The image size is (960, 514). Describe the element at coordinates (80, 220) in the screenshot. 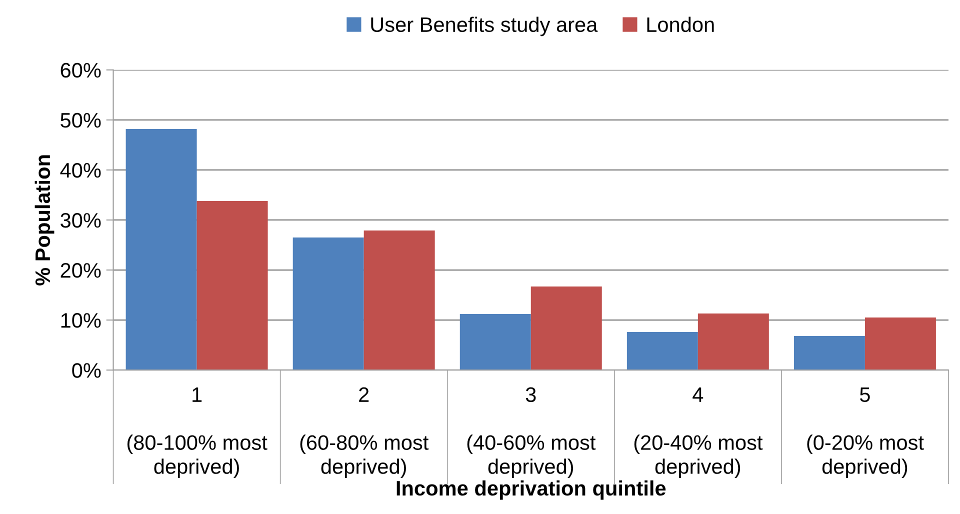

I see `y-tick-label: 30%` at that location.